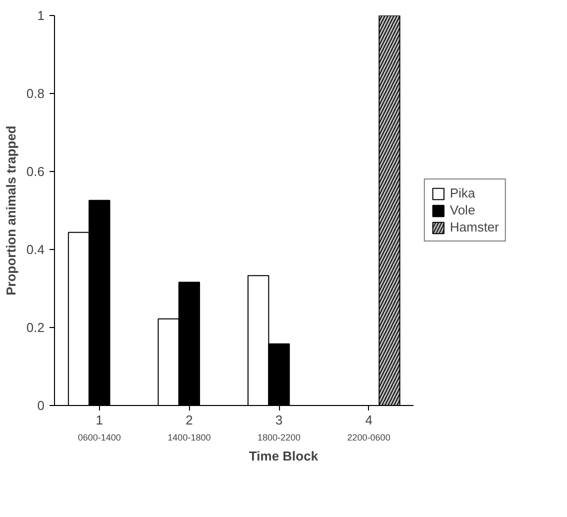 The height and width of the screenshot is (517, 567). Describe the element at coordinates (99, 437) in the screenshot. I see `text: 0600-1400` at that location.